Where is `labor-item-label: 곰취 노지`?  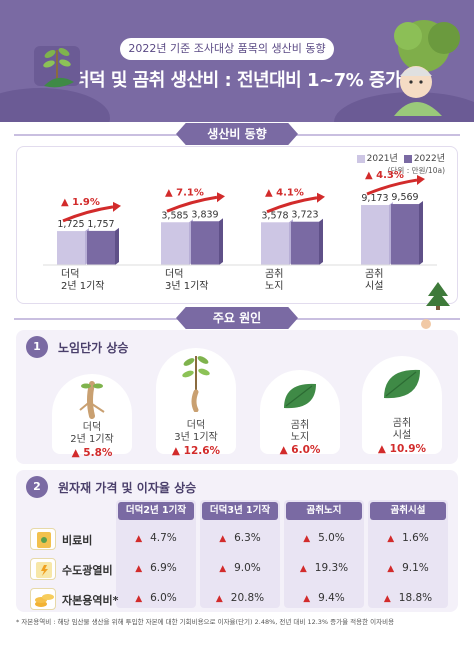 labor-item-label: 곰취 노지 is located at coordinates (300, 431).